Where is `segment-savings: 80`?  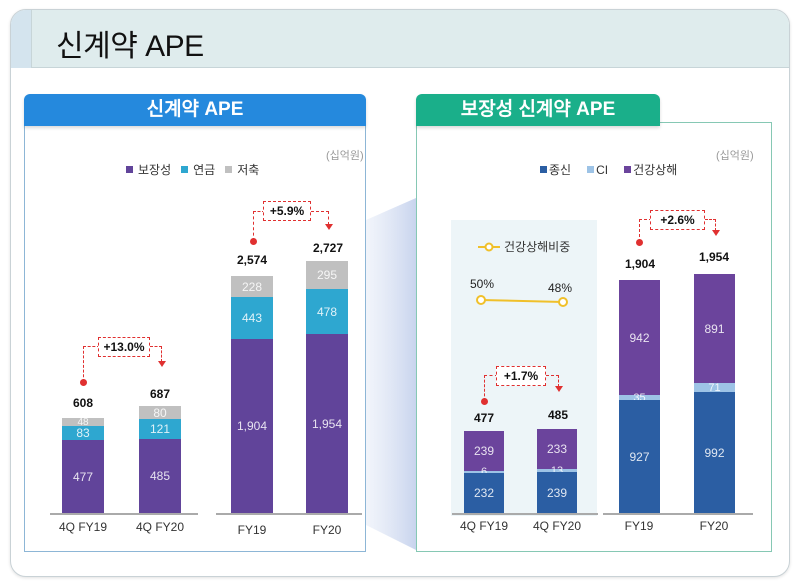 segment-savings: 80 is located at coordinates (160, 413).